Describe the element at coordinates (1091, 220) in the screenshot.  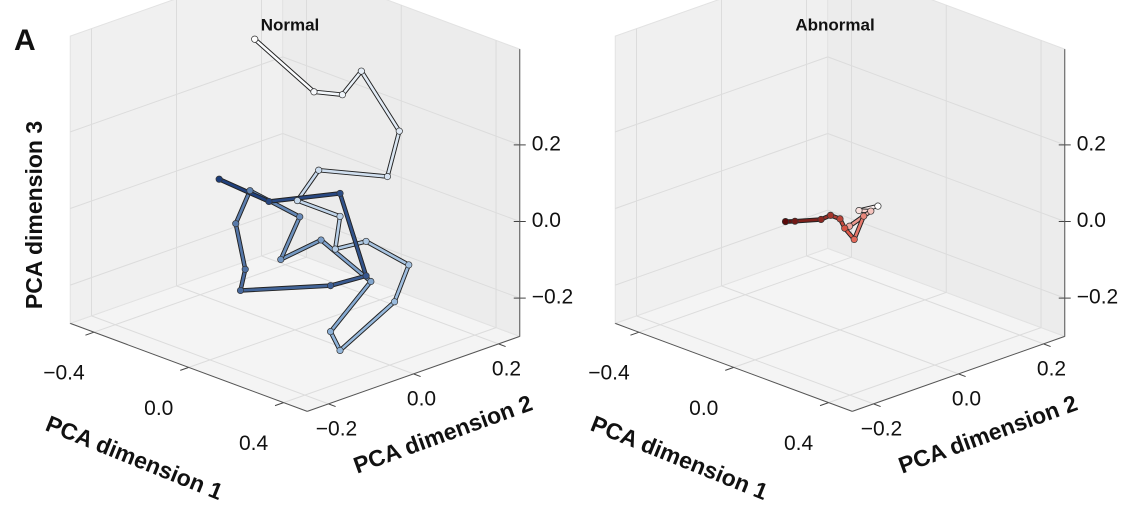
I see `z-tick-label: 0.0` at that location.